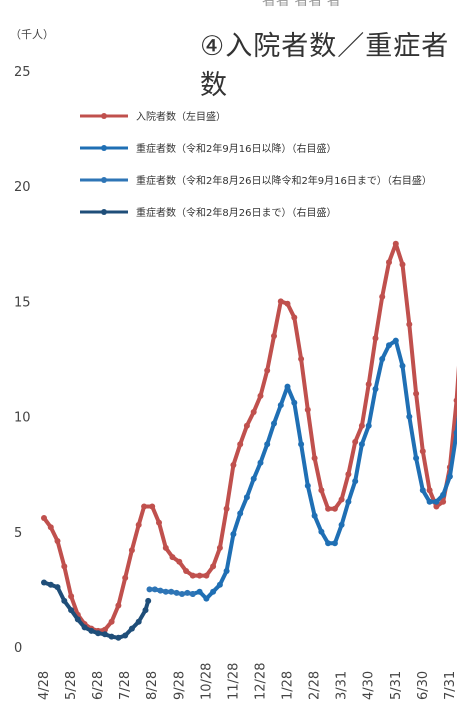 The height and width of the screenshot is (707, 457). Describe the element at coordinates (423, 685) in the screenshot. I see `x-tick-label: 6/30` at that location.